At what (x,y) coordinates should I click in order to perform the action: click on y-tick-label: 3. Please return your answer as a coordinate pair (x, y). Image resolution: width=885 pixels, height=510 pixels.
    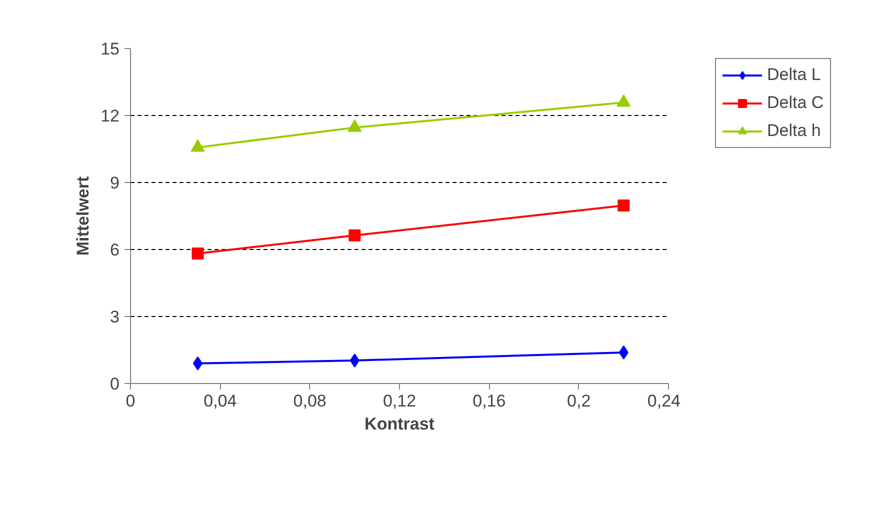
    Looking at the image, I should click on (115, 317).